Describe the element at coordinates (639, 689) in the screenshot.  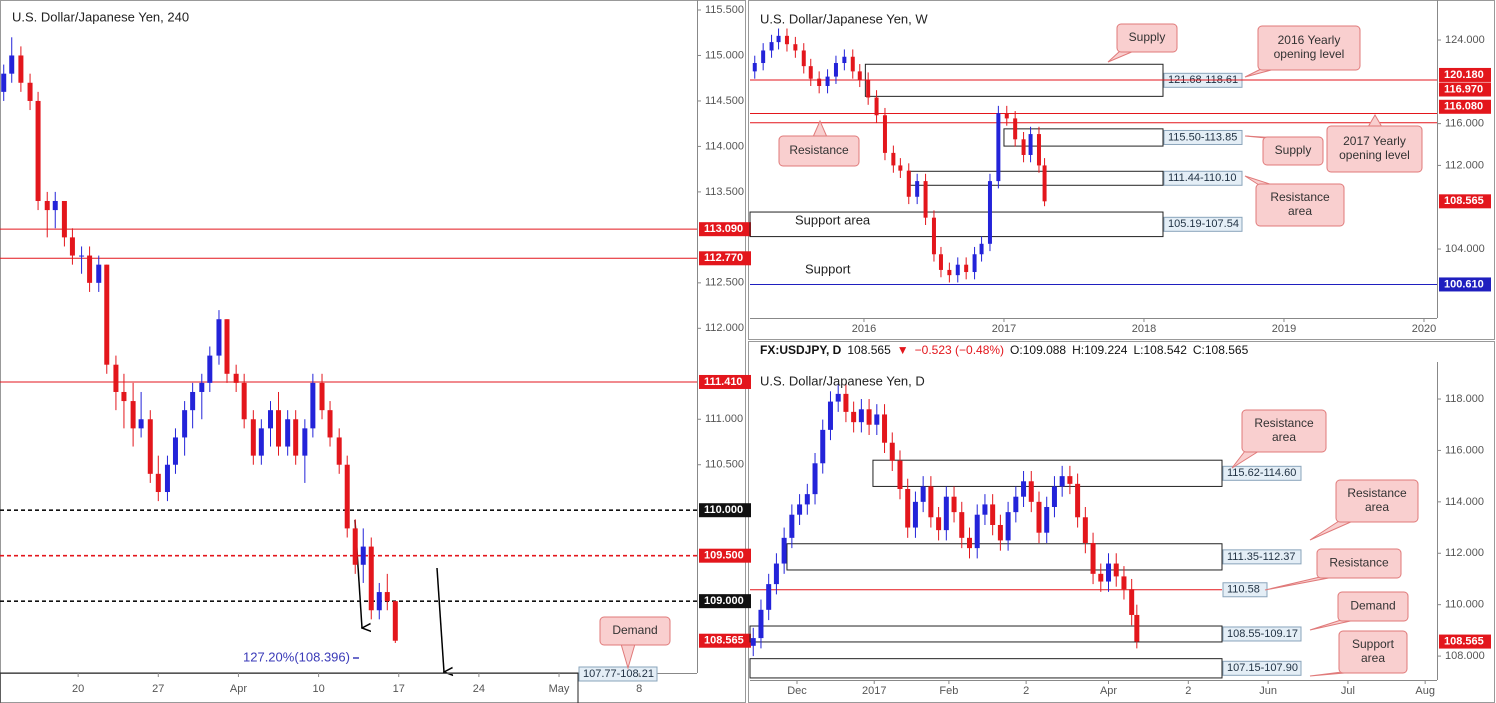
I see `x-tick-label: 8` at that location.